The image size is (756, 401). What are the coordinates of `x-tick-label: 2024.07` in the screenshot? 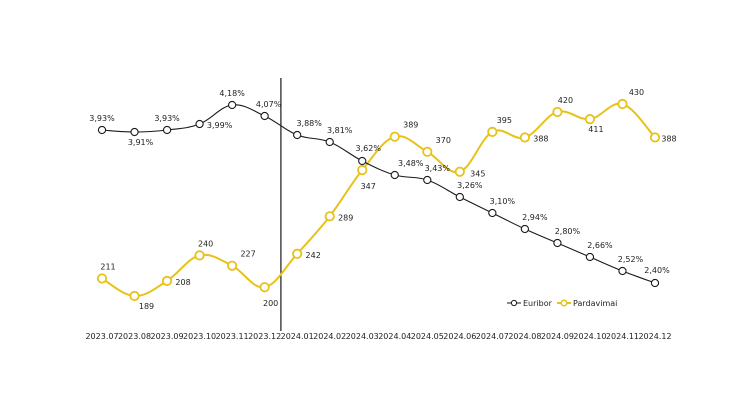 It's located at (492, 336).